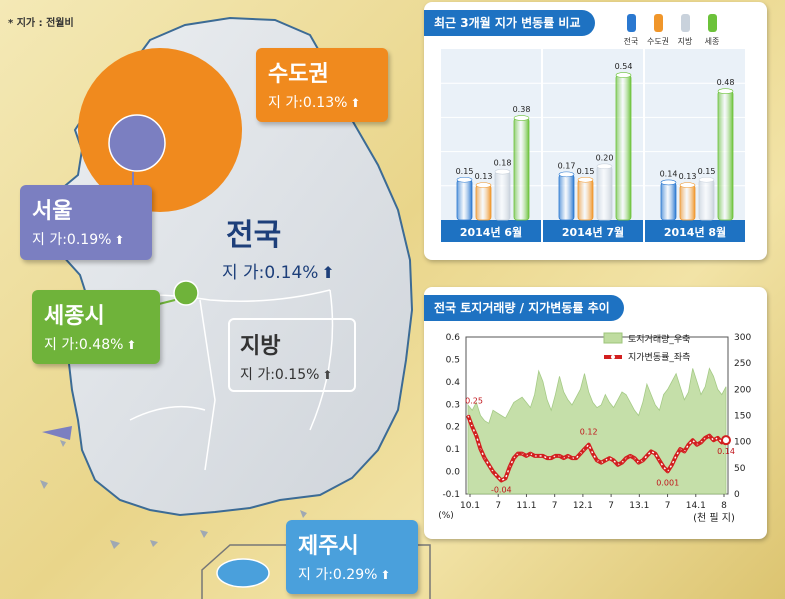 This screenshot has width=785, height=599. What do you see at coordinates (659, 357) in the screenshot?
I see `legend-label: 지가변동률_좌측` at bounding box center [659, 357].